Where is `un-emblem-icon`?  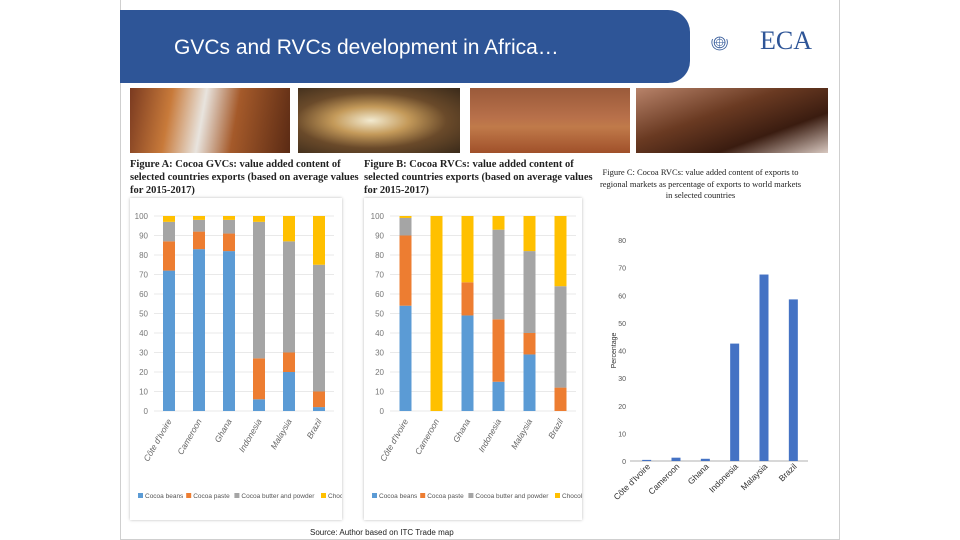
un-emblem-icon is located at coordinates (719, 43).